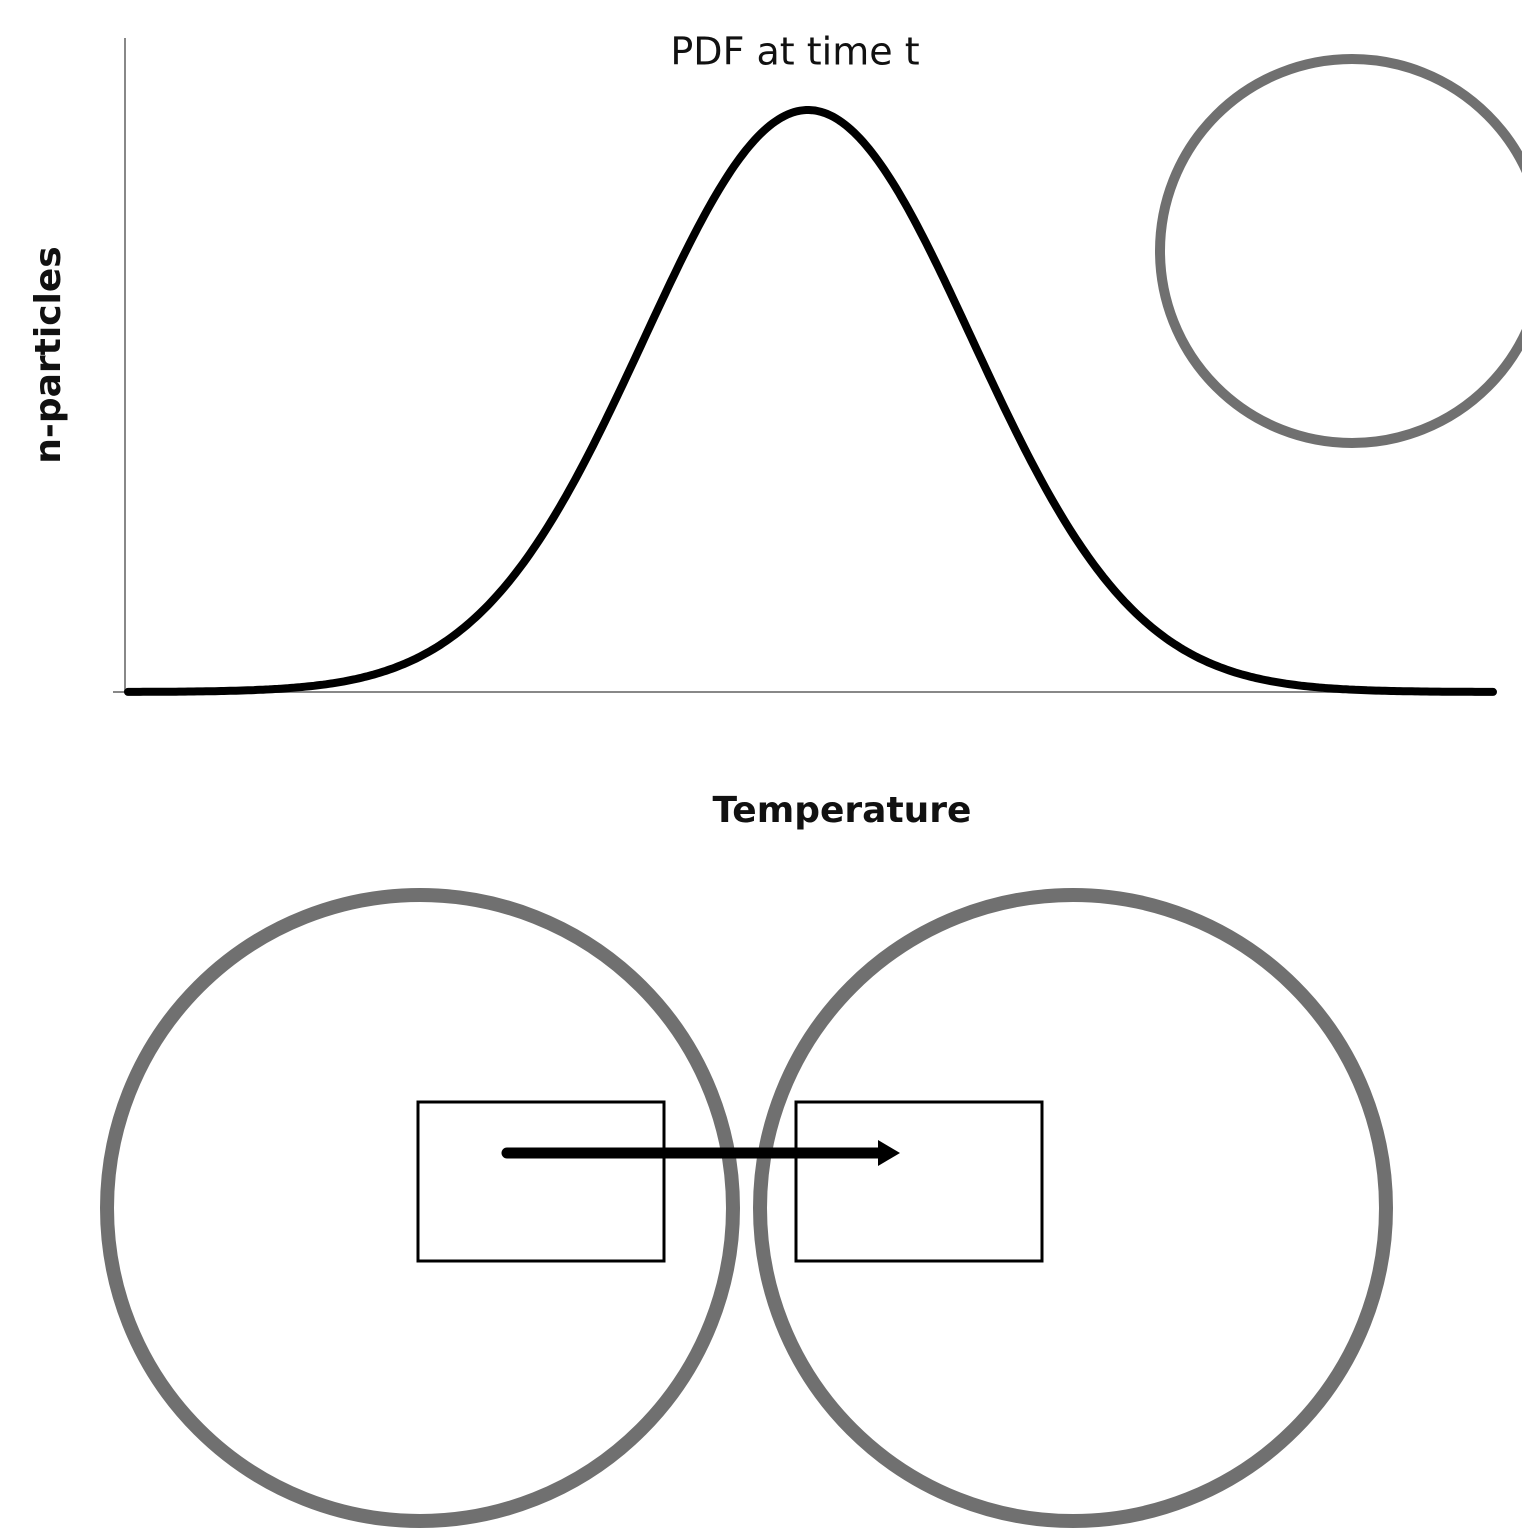 Image resolution: width=1522 pixels, height=1528 pixels. What do you see at coordinates (794, 52) in the screenshot?
I see `chart-title: PDF at time t` at bounding box center [794, 52].